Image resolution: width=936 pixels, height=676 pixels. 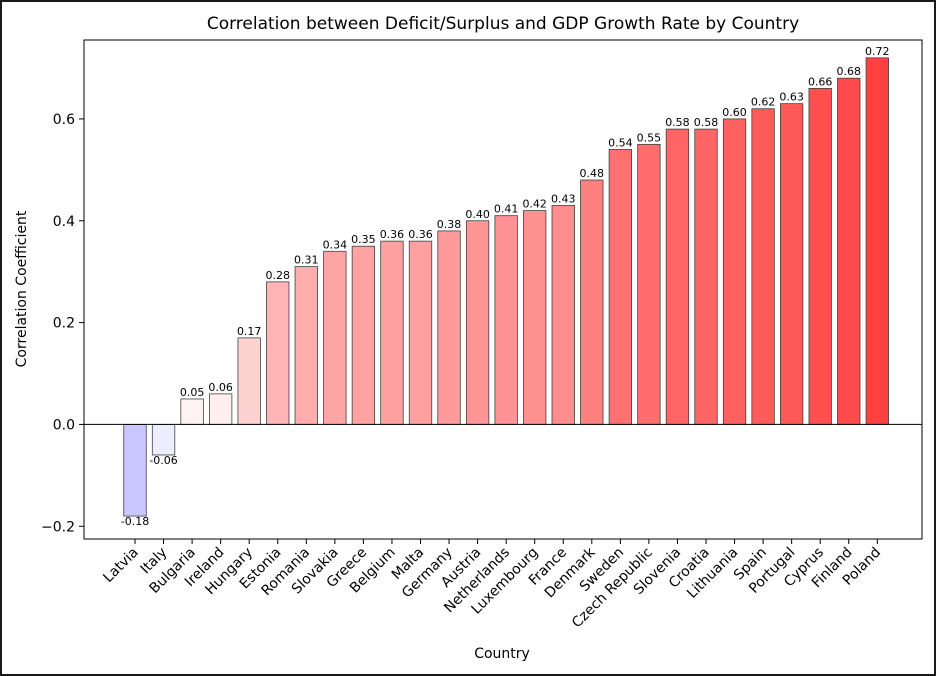 I want to click on bar-poland, so click(x=877, y=241).